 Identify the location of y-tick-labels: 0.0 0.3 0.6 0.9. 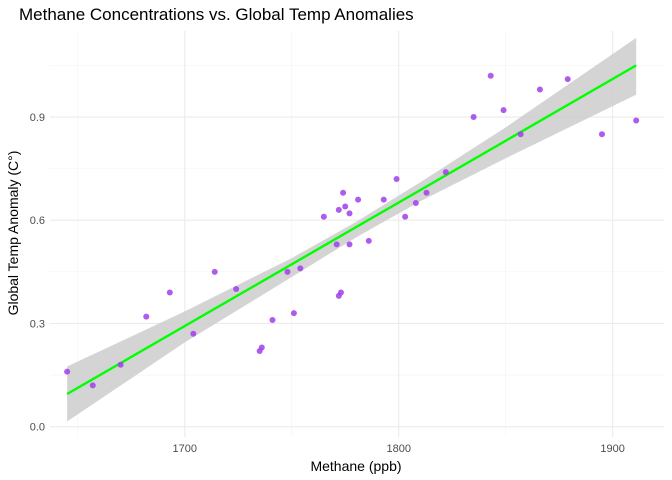
(37, 273).